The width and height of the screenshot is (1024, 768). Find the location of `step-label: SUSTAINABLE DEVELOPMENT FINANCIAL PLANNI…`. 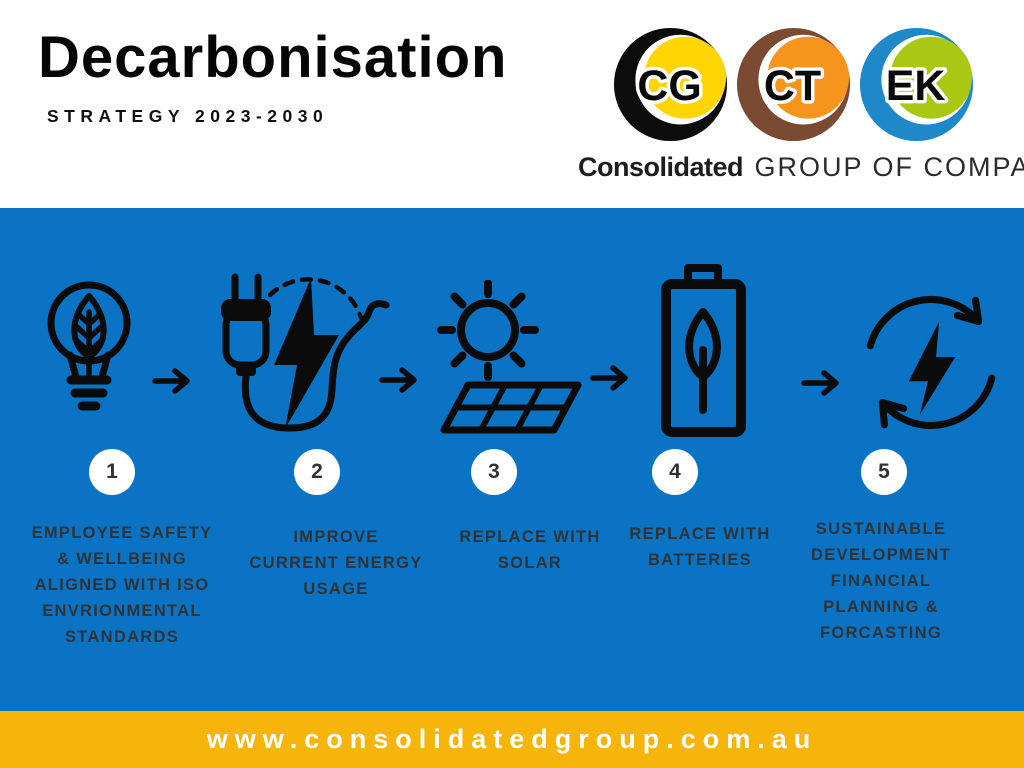

step-label: SUSTAINABLE DEVELOPMENT FINANCIAL PLANNI… is located at coordinates (881, 581).